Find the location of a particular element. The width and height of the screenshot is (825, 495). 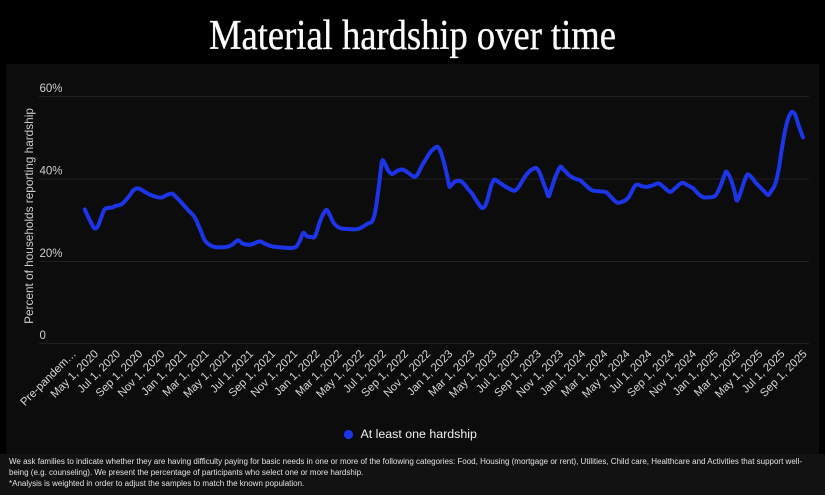

svg-text:Percent of households reportin: Percent of households reporting hardship is located at coordinates (29, 216).